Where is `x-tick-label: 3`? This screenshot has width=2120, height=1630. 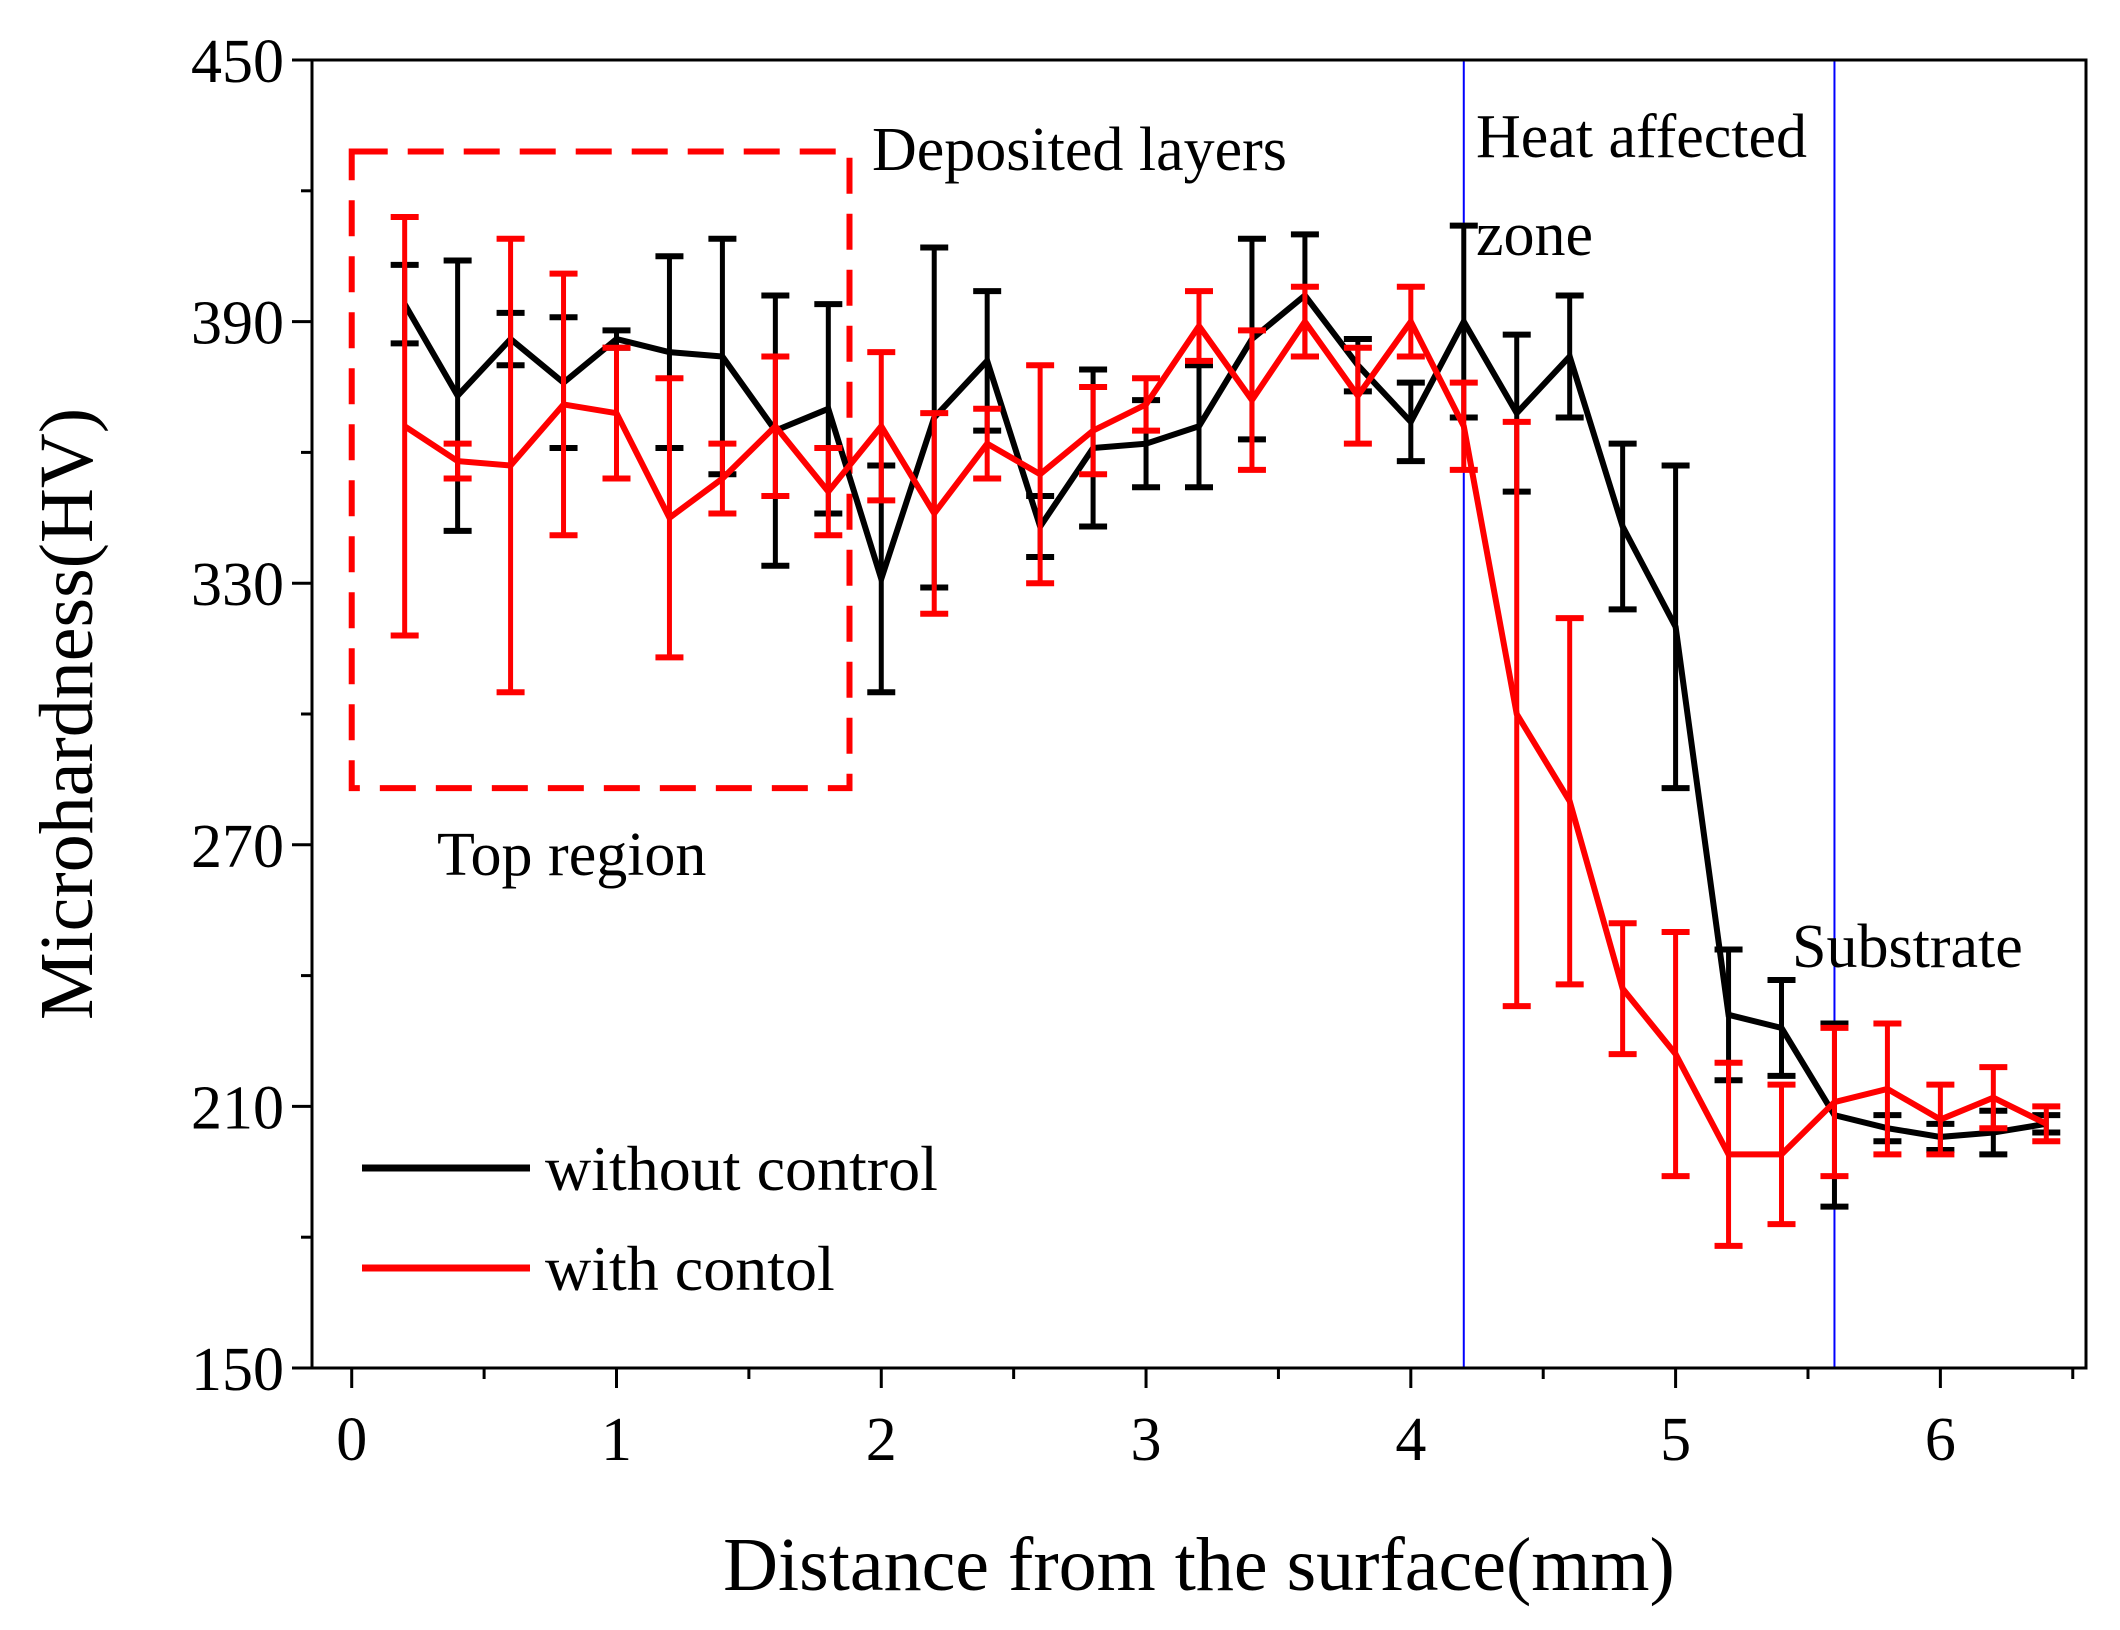
x-tick-label: 3 is located at coordinates (1146, 1440).